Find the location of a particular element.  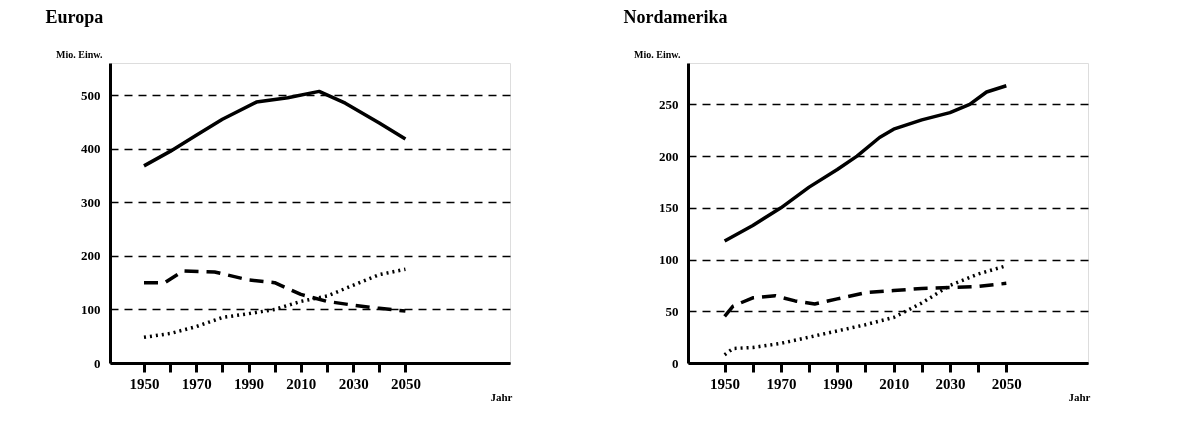

y-tick-label: 500 is located at coordinates (91, 95).